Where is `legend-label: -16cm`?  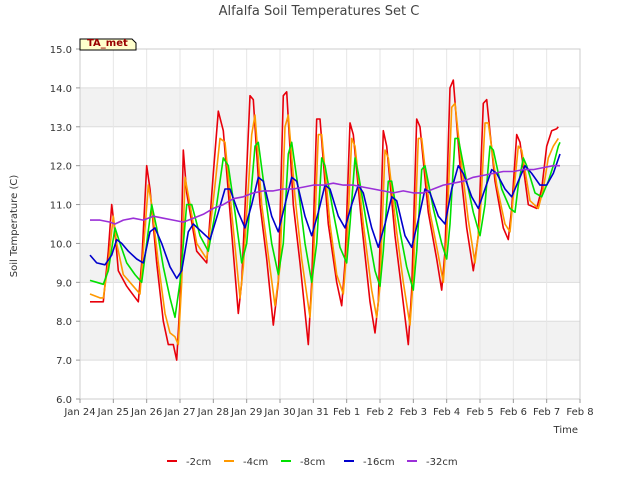 legend-label: -16cm is located at coordinates (379, 462).